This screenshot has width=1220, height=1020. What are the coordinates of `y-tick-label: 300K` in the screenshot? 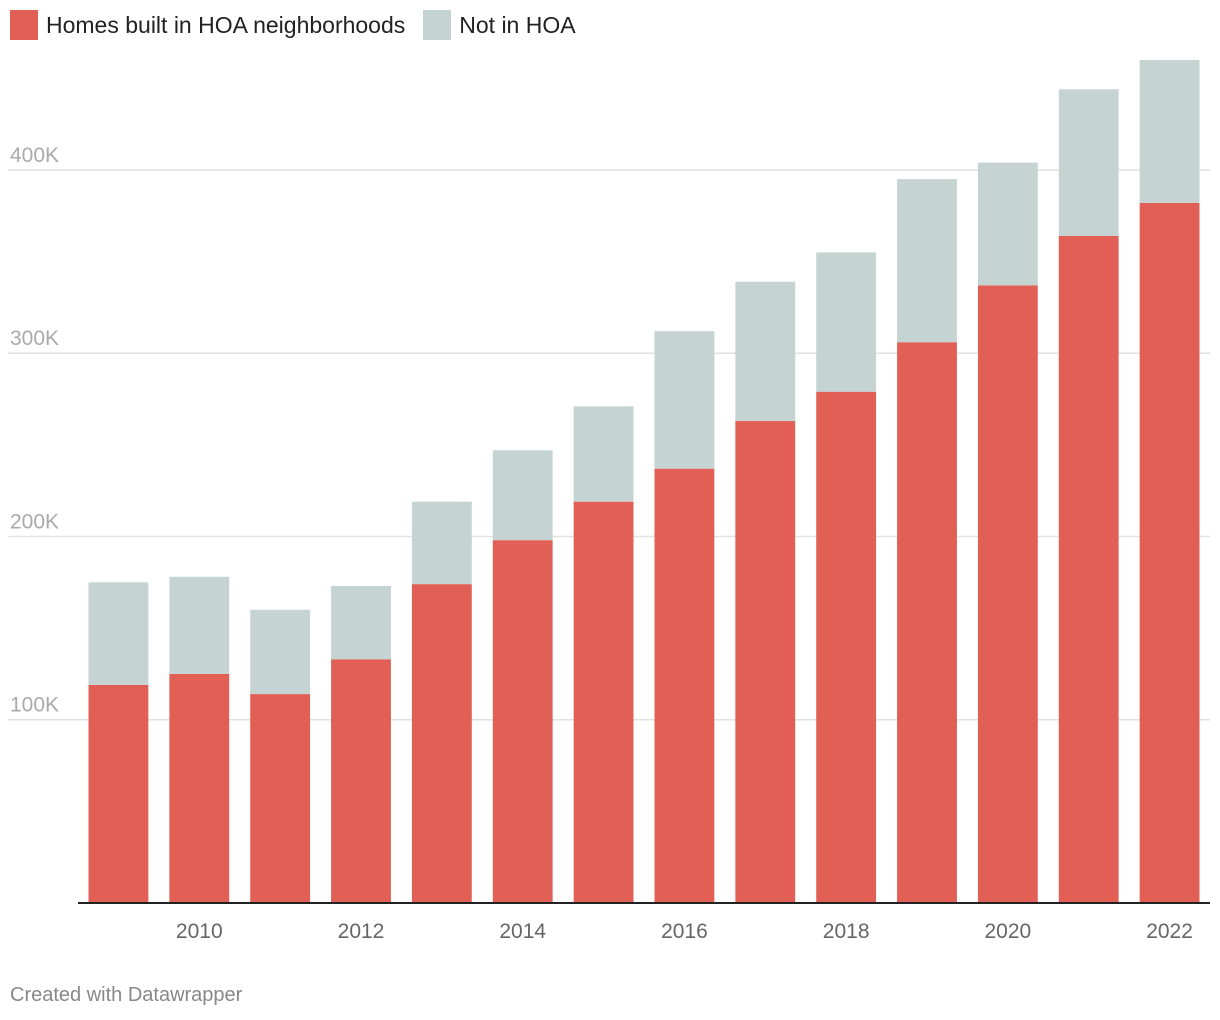 It's located at (34, 338).